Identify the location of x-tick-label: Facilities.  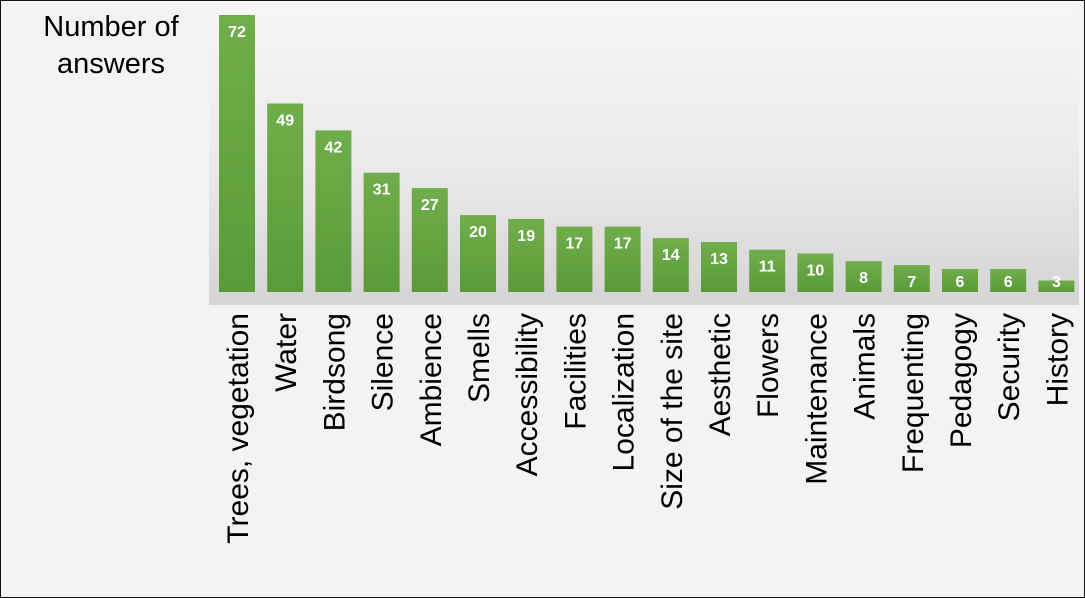
(575, 371).